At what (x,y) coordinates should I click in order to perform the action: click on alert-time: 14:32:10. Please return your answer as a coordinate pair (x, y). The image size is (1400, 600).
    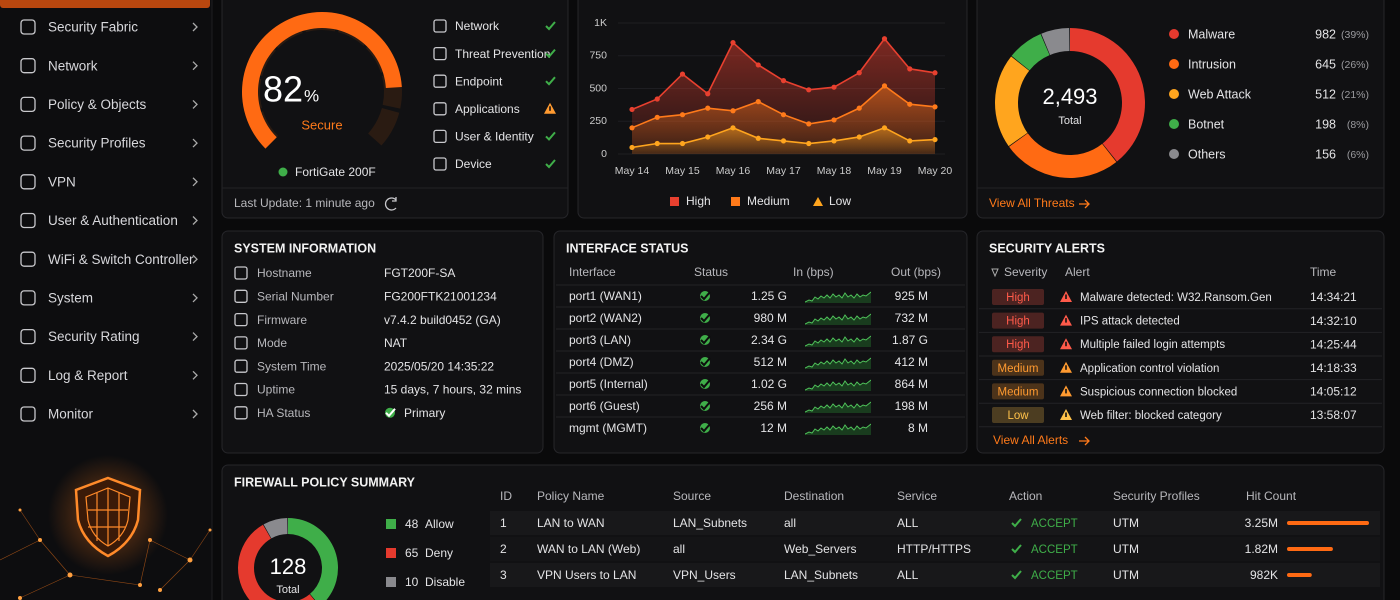
    Looking at the image, I should click on (1333, 321).